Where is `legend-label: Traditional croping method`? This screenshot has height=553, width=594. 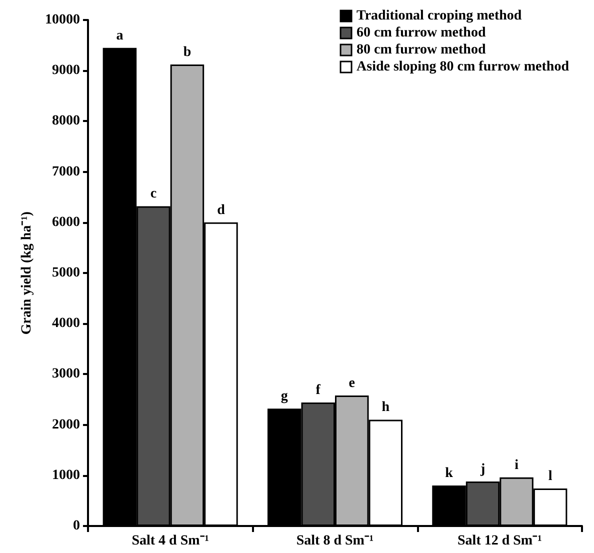 legend-label: Traditional croping method is located at coordinates (439, 16).